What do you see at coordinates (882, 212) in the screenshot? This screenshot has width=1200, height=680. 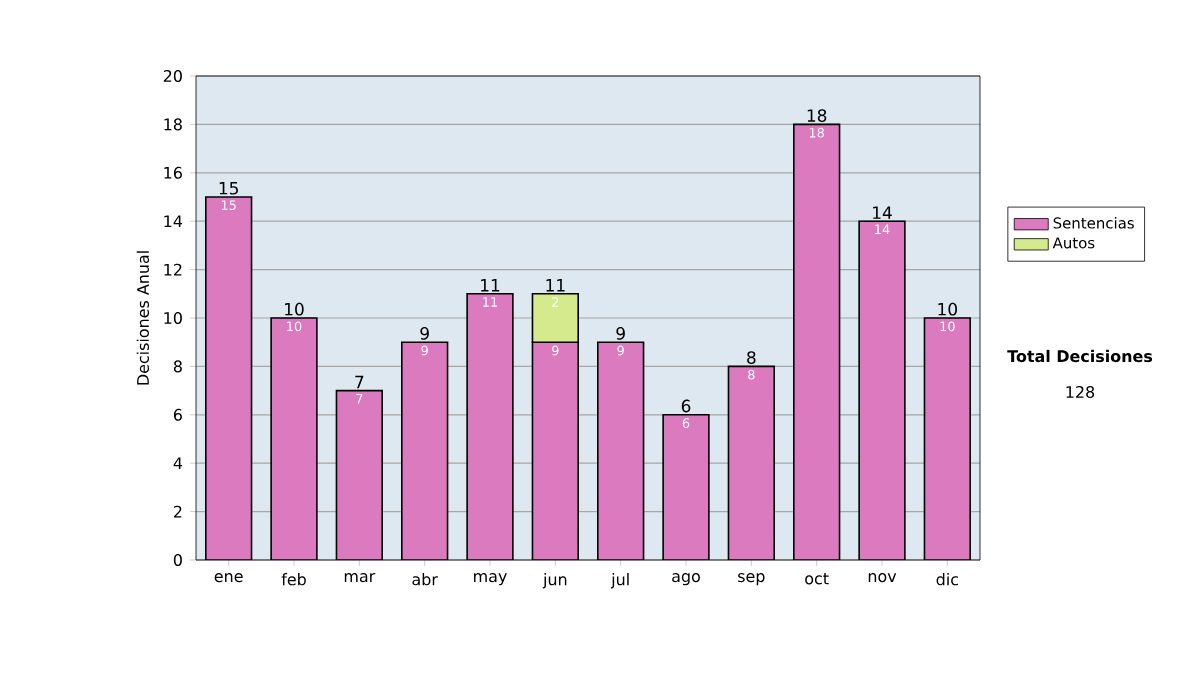 I see `total-label: 14` at bounding box center [882, 212].